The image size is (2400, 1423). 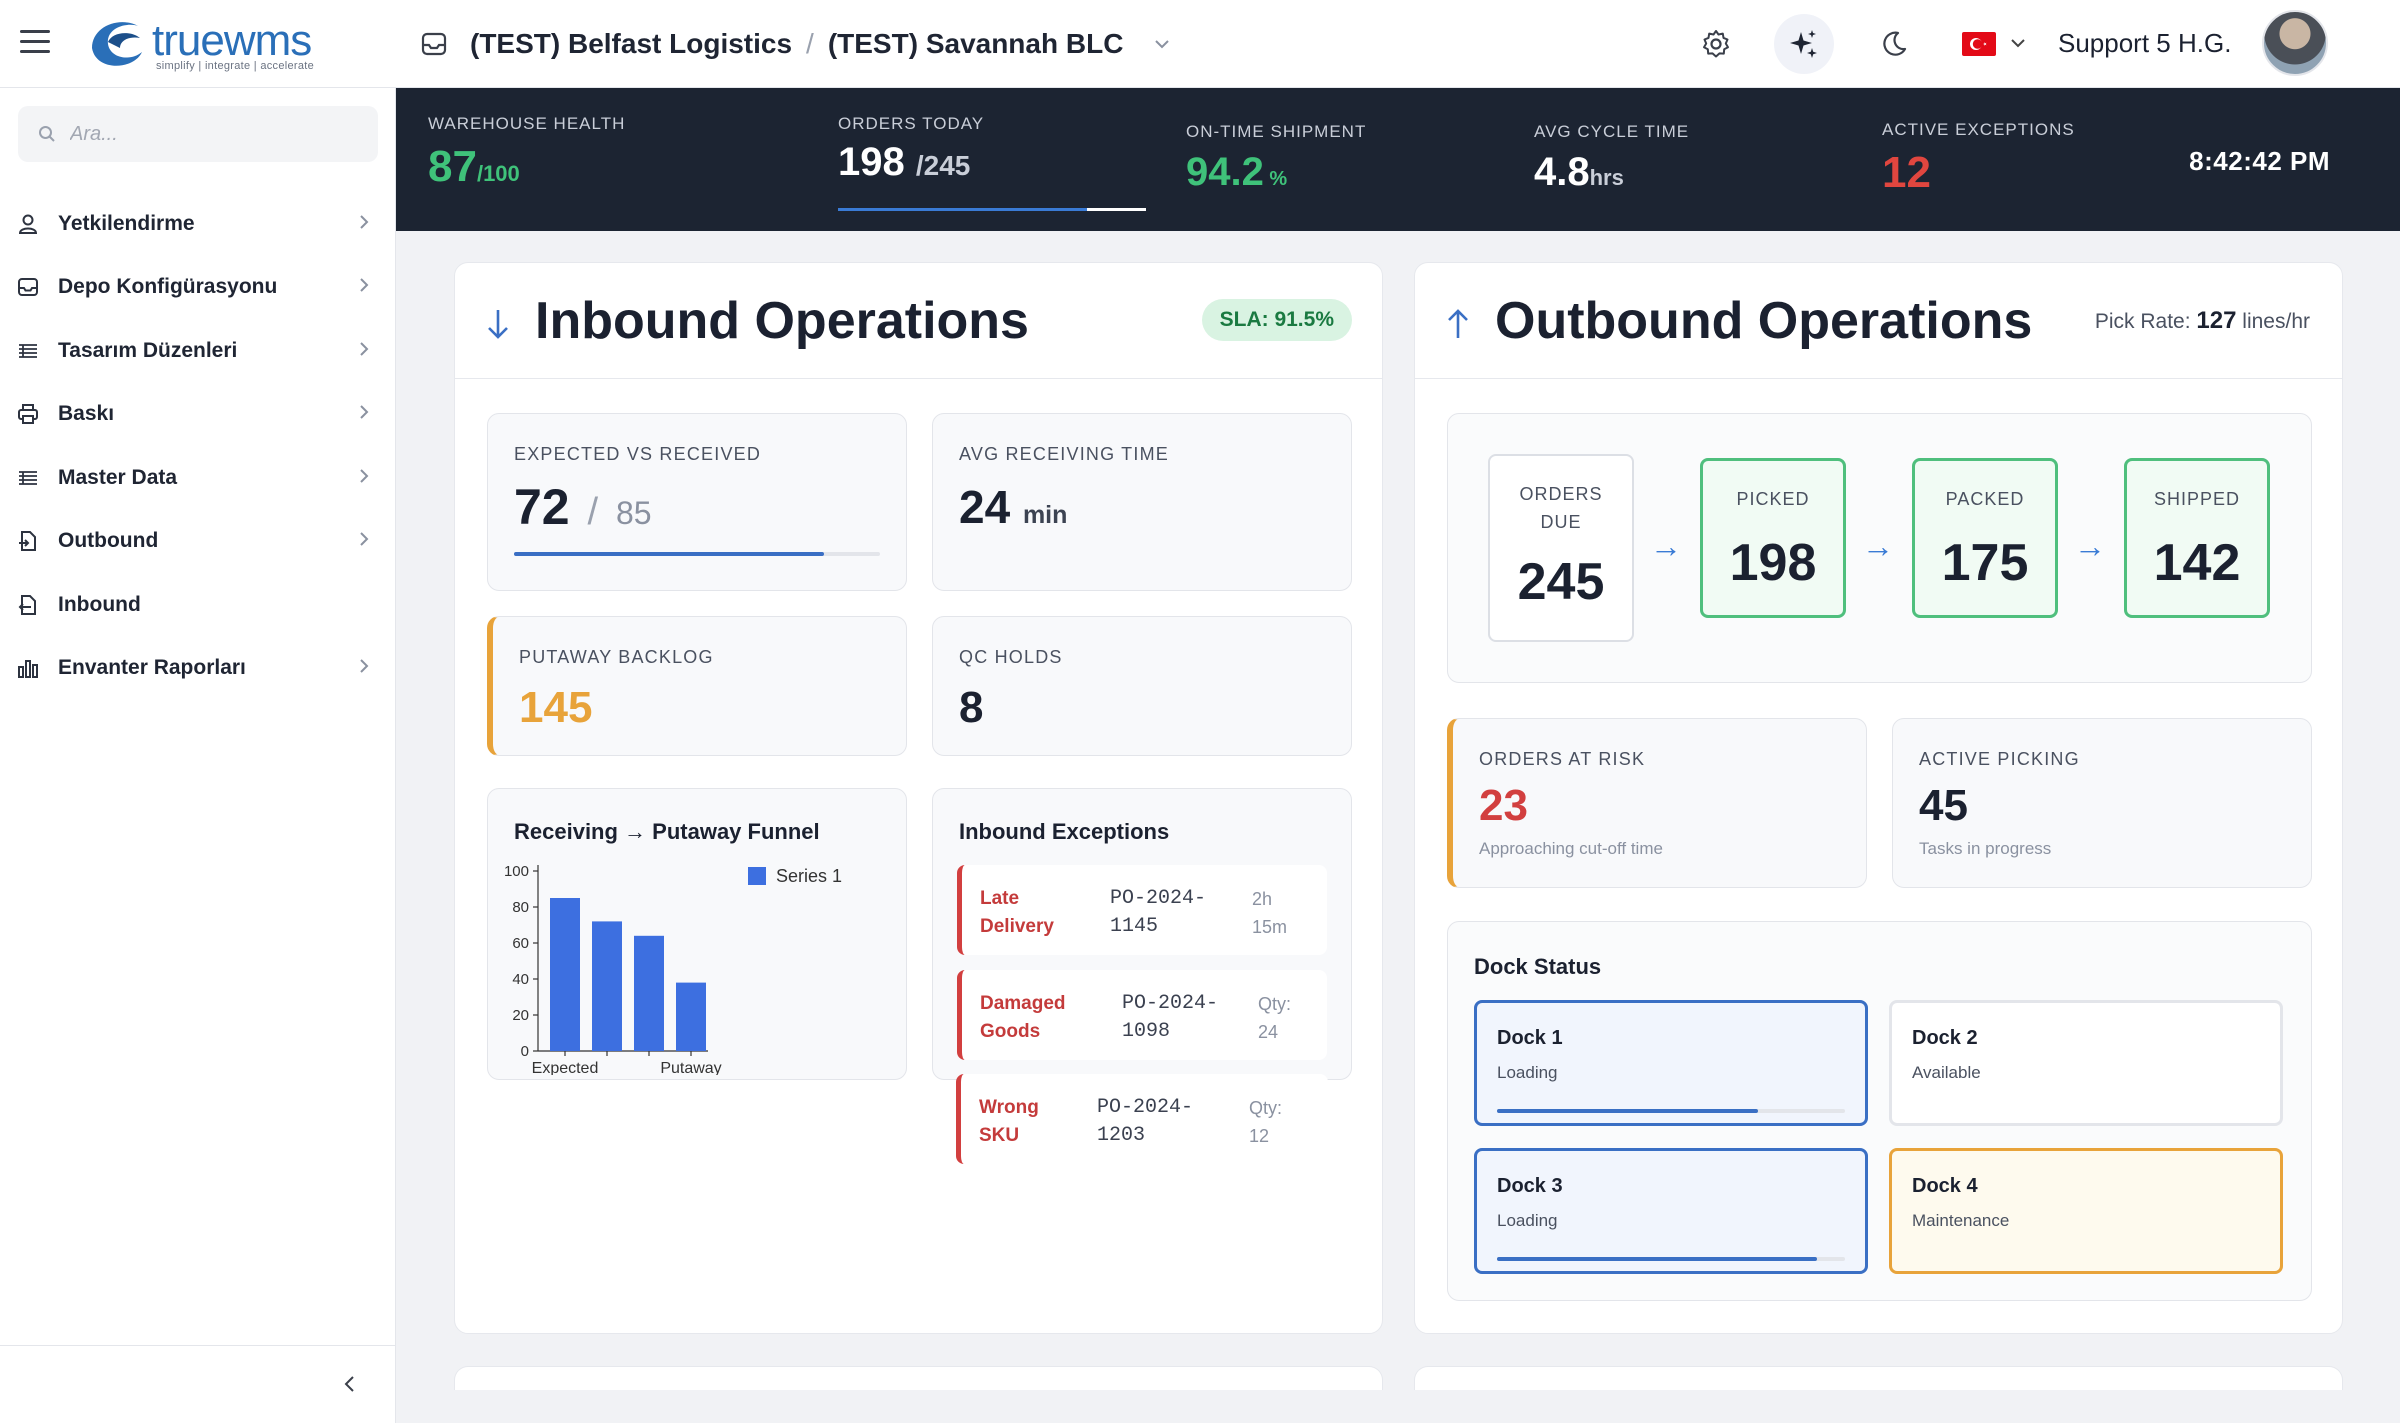 I want to click on flow-picked: PICKED 198, so click(x=1773, y=538).